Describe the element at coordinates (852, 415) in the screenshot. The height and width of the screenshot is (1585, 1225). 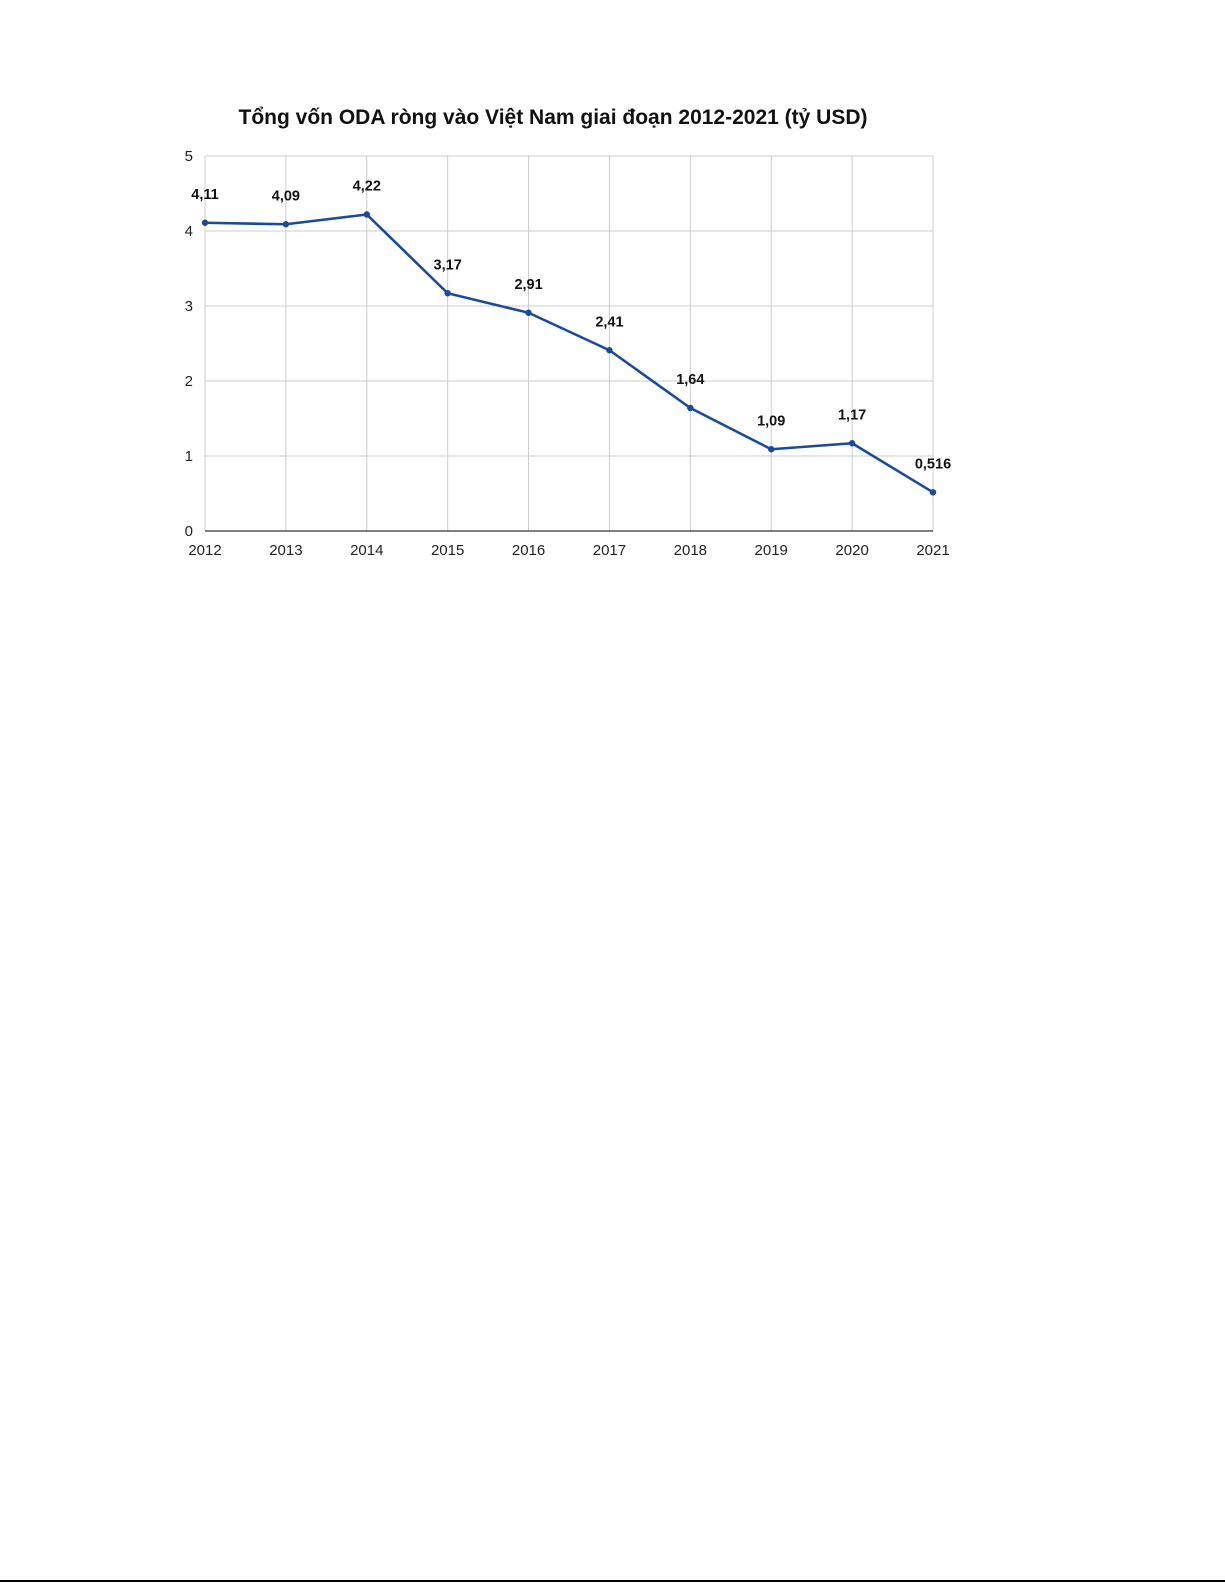
I see `data-label: 1,17` at that location.